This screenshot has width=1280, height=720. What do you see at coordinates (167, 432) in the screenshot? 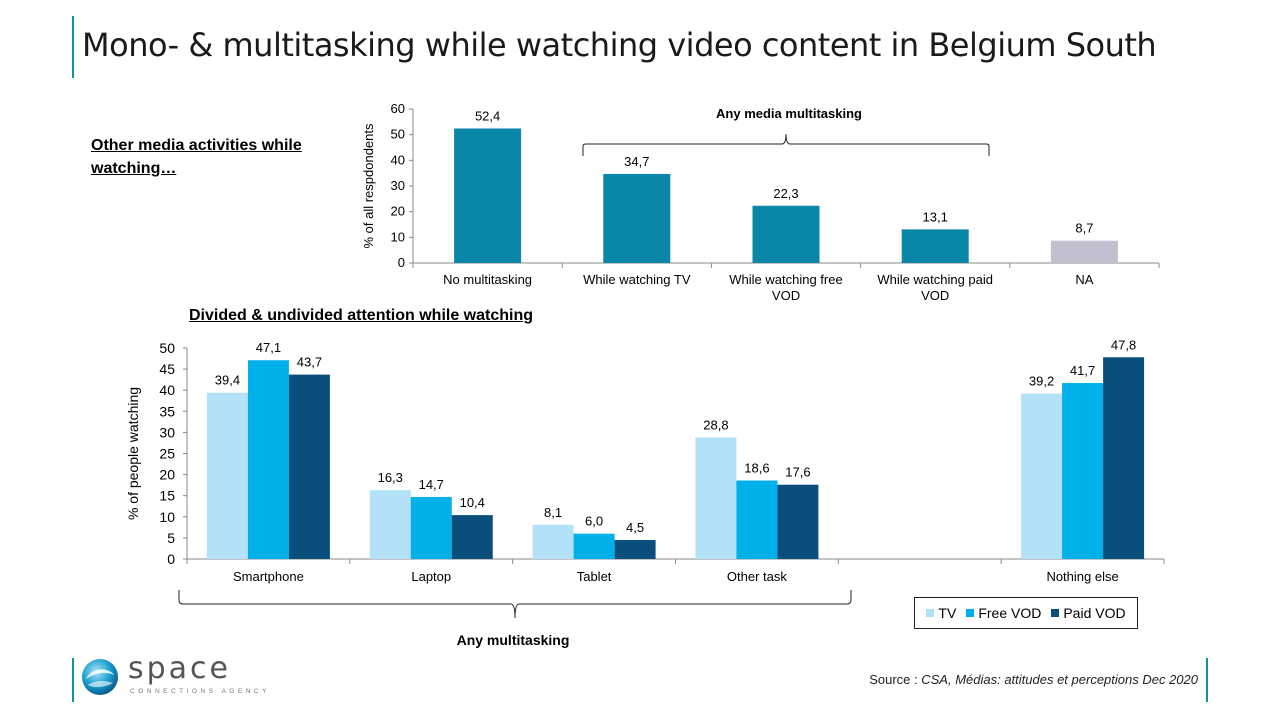
I see `chart2-y-tick-label: 30` at bounding box center [167, 432].